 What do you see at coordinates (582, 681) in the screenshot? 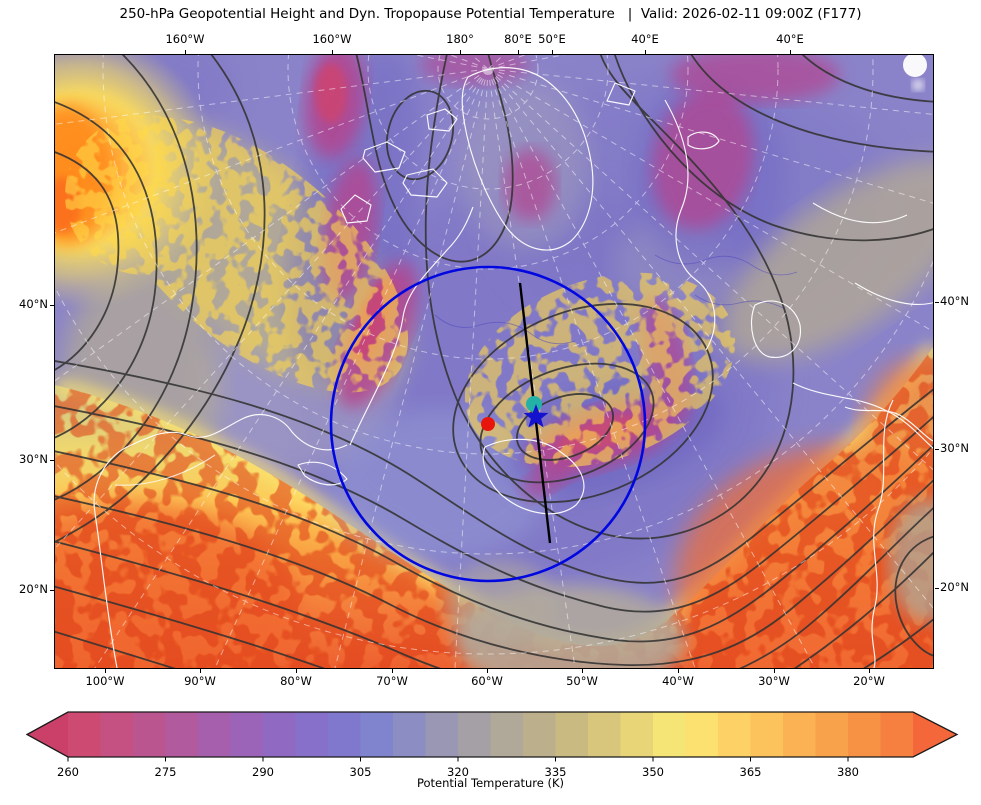
I see `bottom-axis-label: 50°W` at bounding box center [582, 681].